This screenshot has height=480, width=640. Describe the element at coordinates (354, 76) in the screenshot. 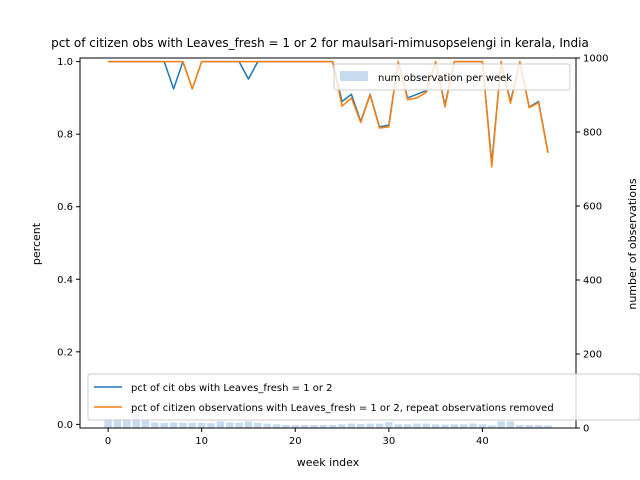

I see `legend-bar-swatch` at that location.